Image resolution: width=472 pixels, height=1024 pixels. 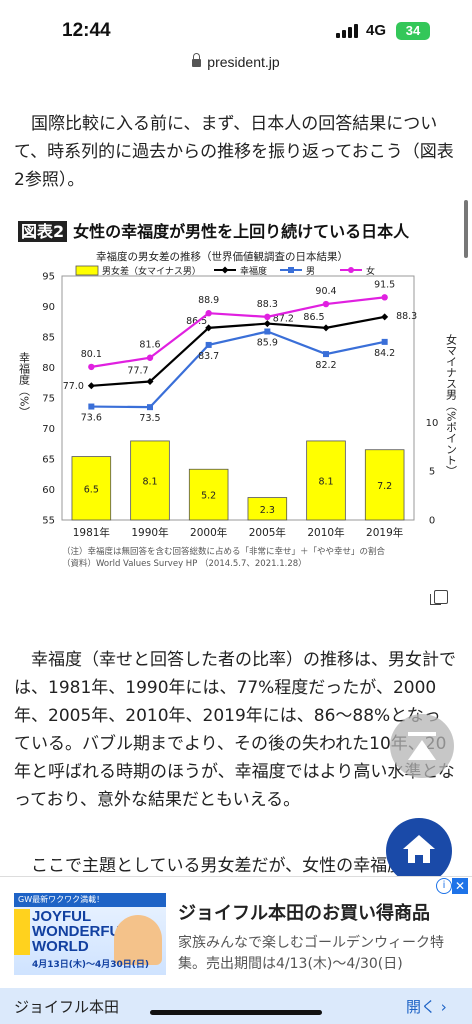 What do you see at coordinates (236, 26) in the screenshot?
I see `status-bar: 12:44 4G 34` at bounding box center [236, 26].